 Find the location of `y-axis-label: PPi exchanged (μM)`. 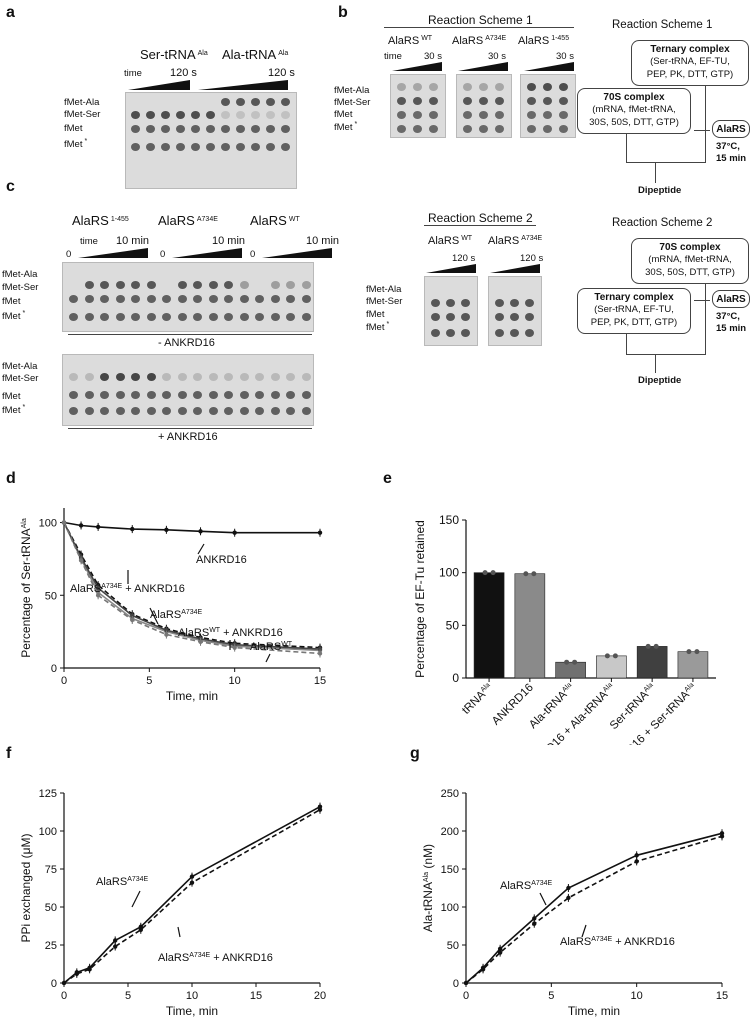

y-axis-label: PPi exchanged (μM) is located at coordinates (26, 888).